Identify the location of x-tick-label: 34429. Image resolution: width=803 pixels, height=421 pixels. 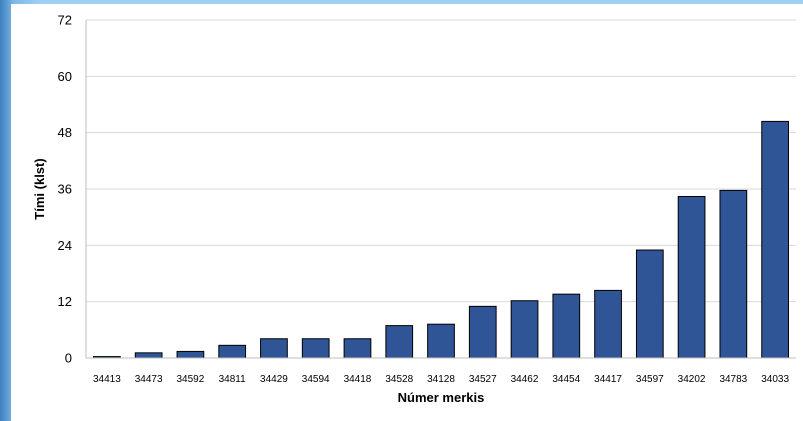
(274, 379).